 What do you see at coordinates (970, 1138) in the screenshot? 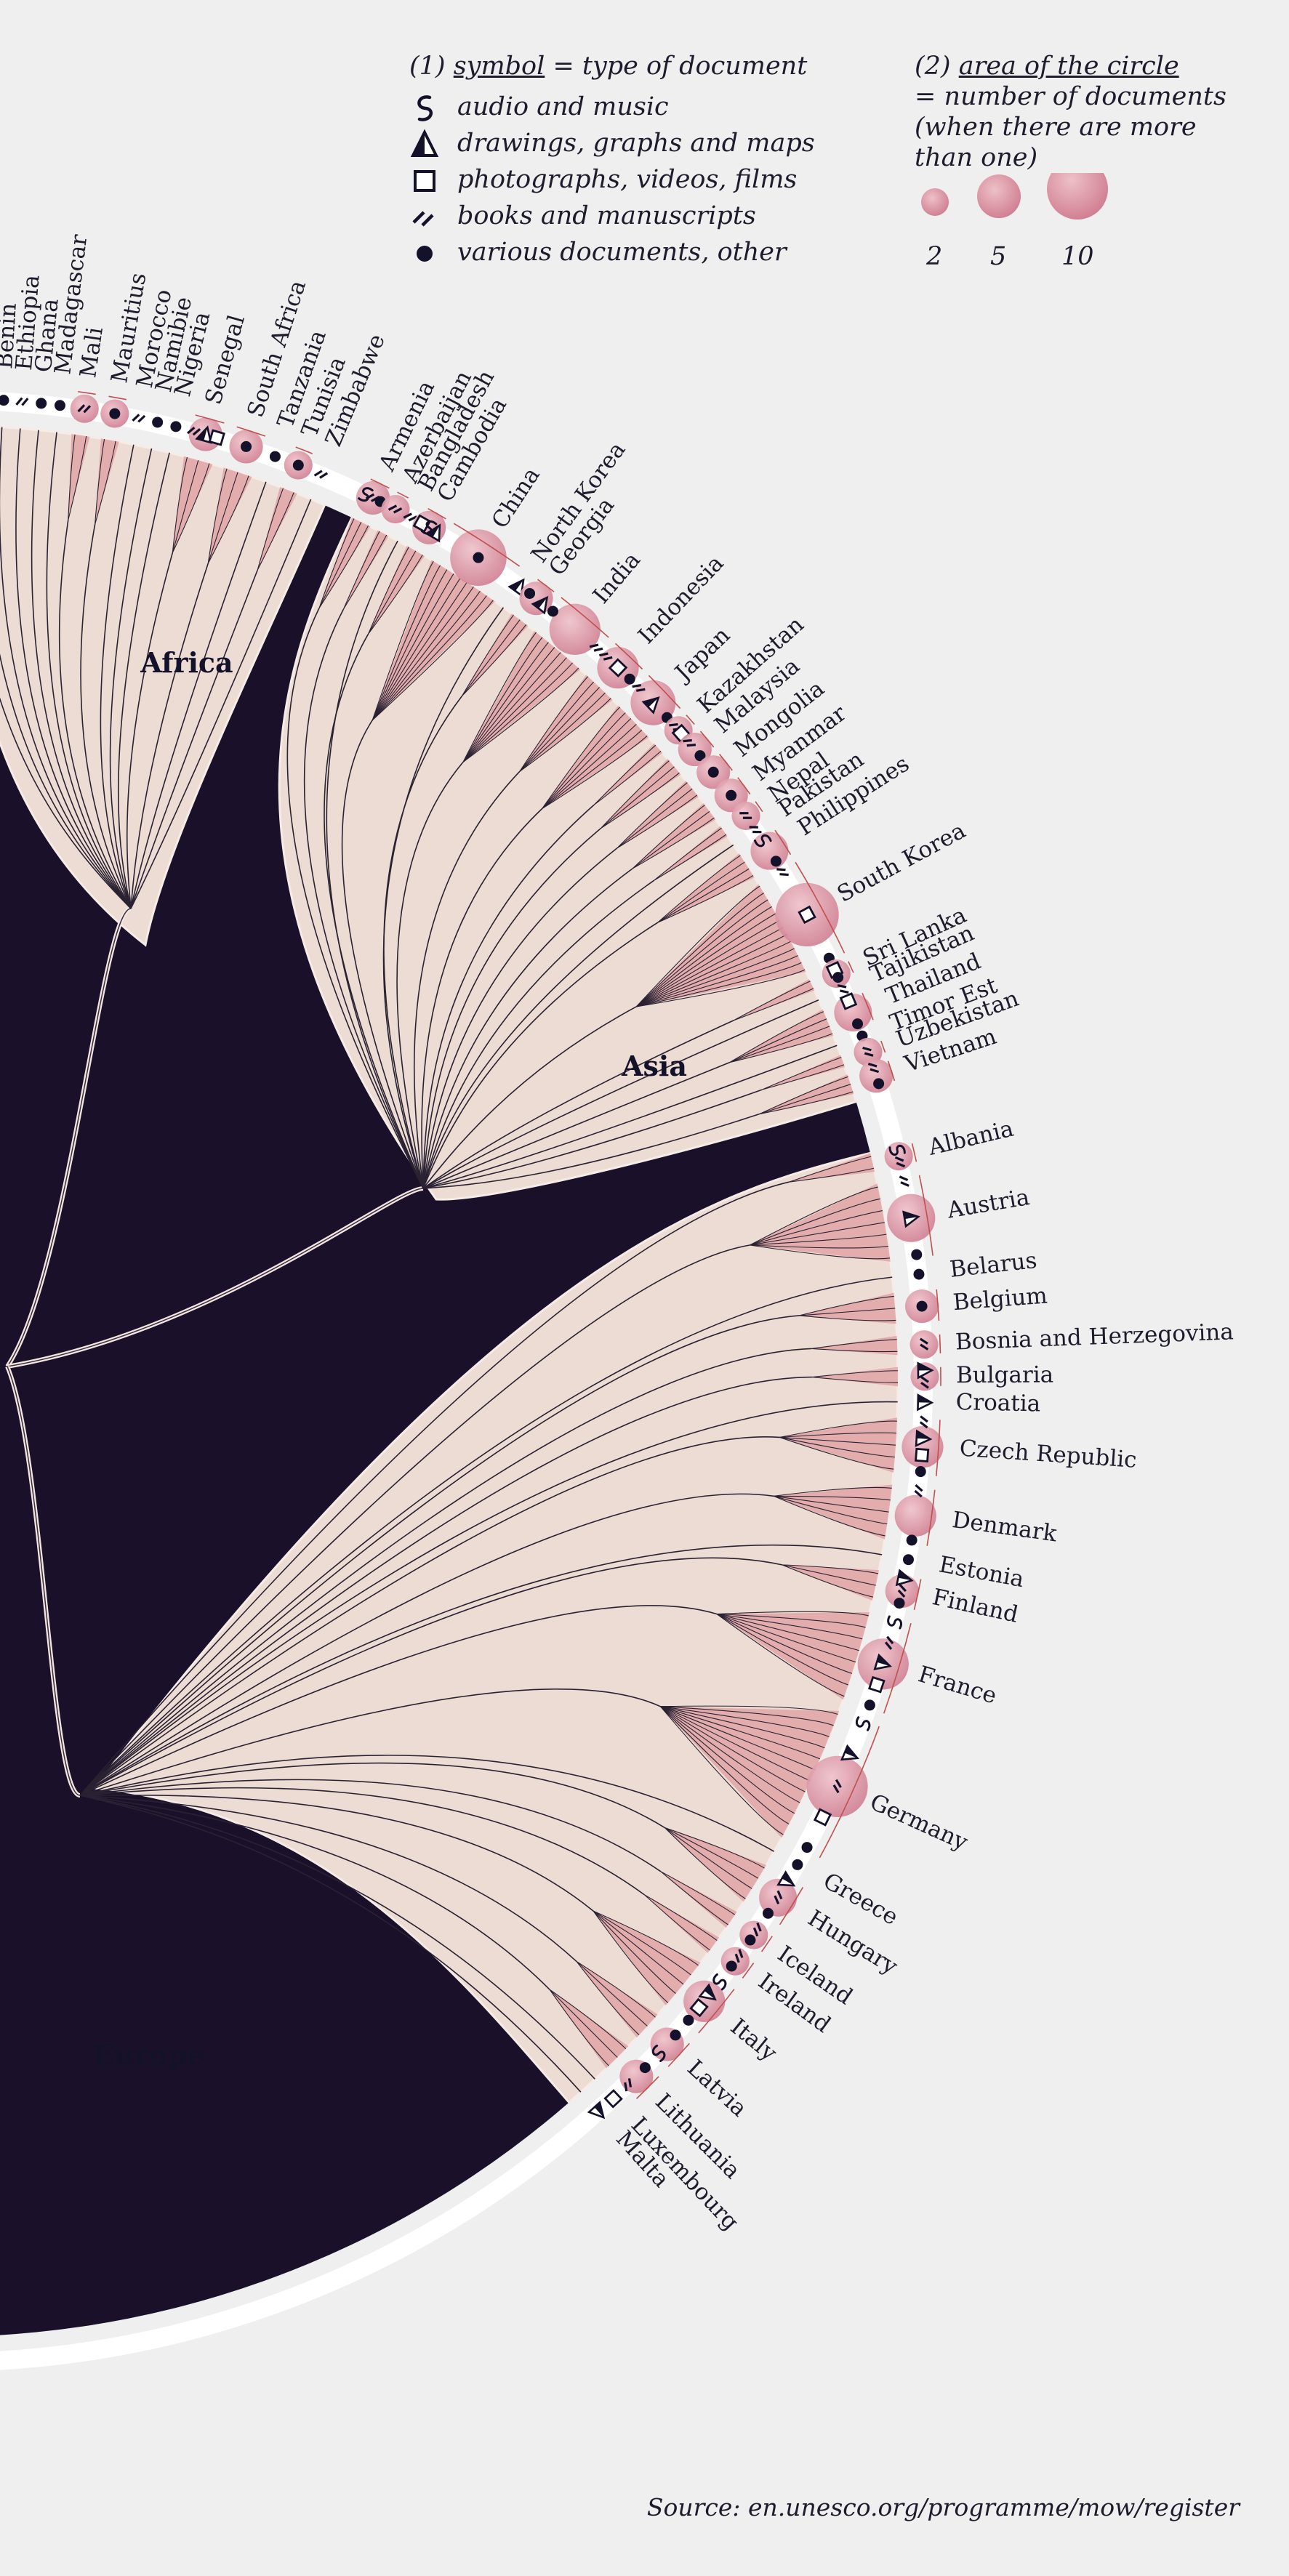
I see `country-label: Albania` at bounding box center [970, 1138].